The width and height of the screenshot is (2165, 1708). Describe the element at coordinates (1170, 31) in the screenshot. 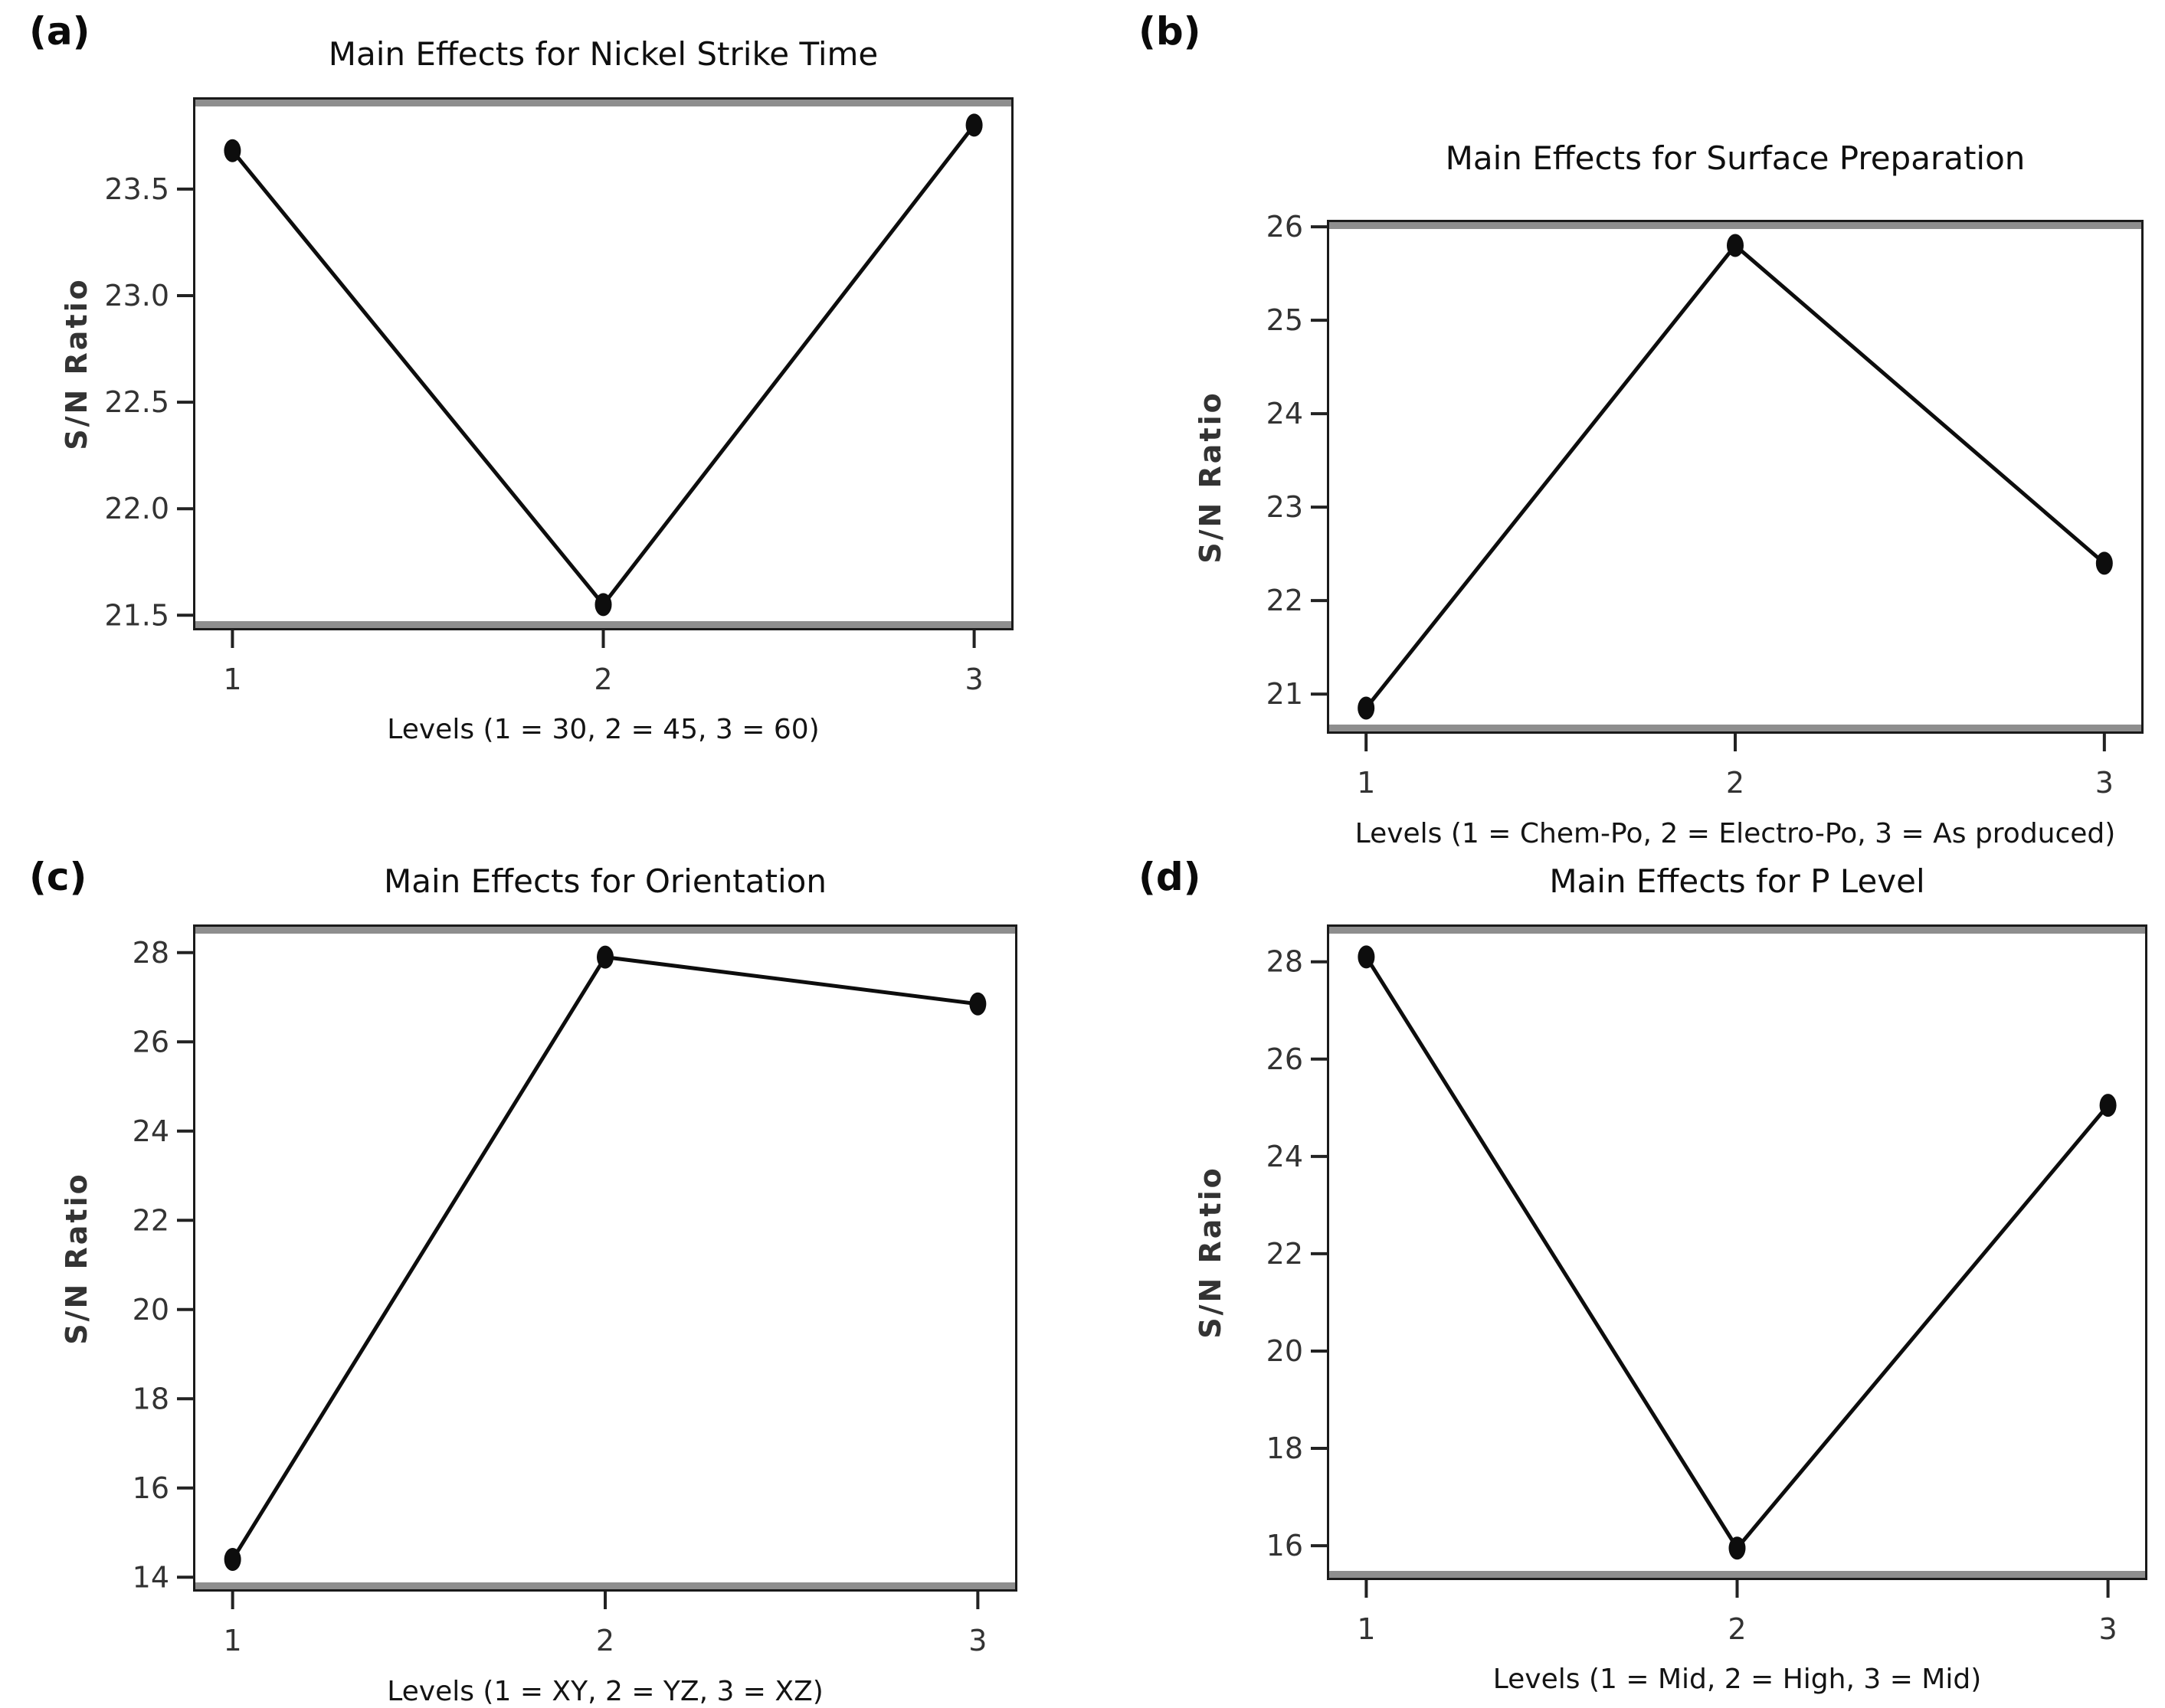

I see `panel-label-b: (b)` at that location.